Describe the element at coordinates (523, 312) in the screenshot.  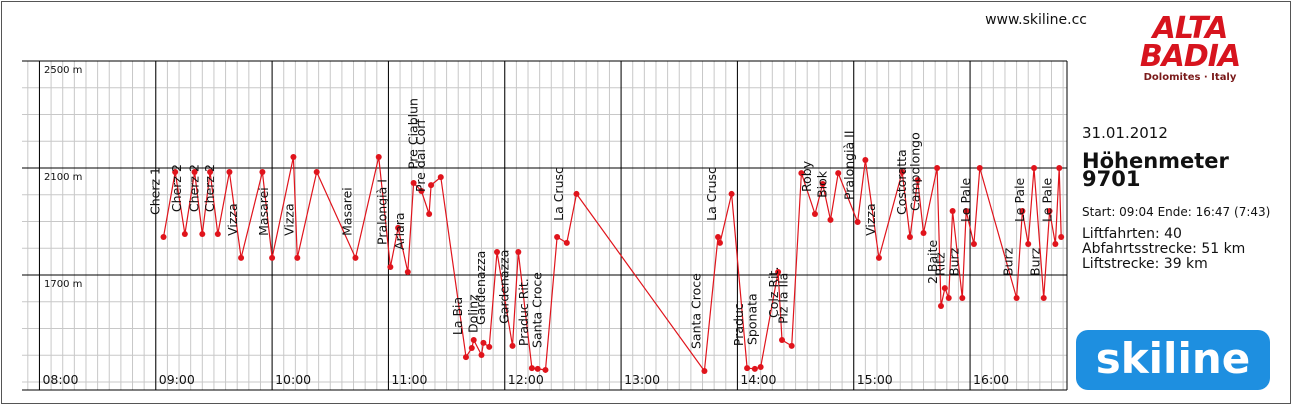
I see `lift-label: Praduc Rit.` at that location.